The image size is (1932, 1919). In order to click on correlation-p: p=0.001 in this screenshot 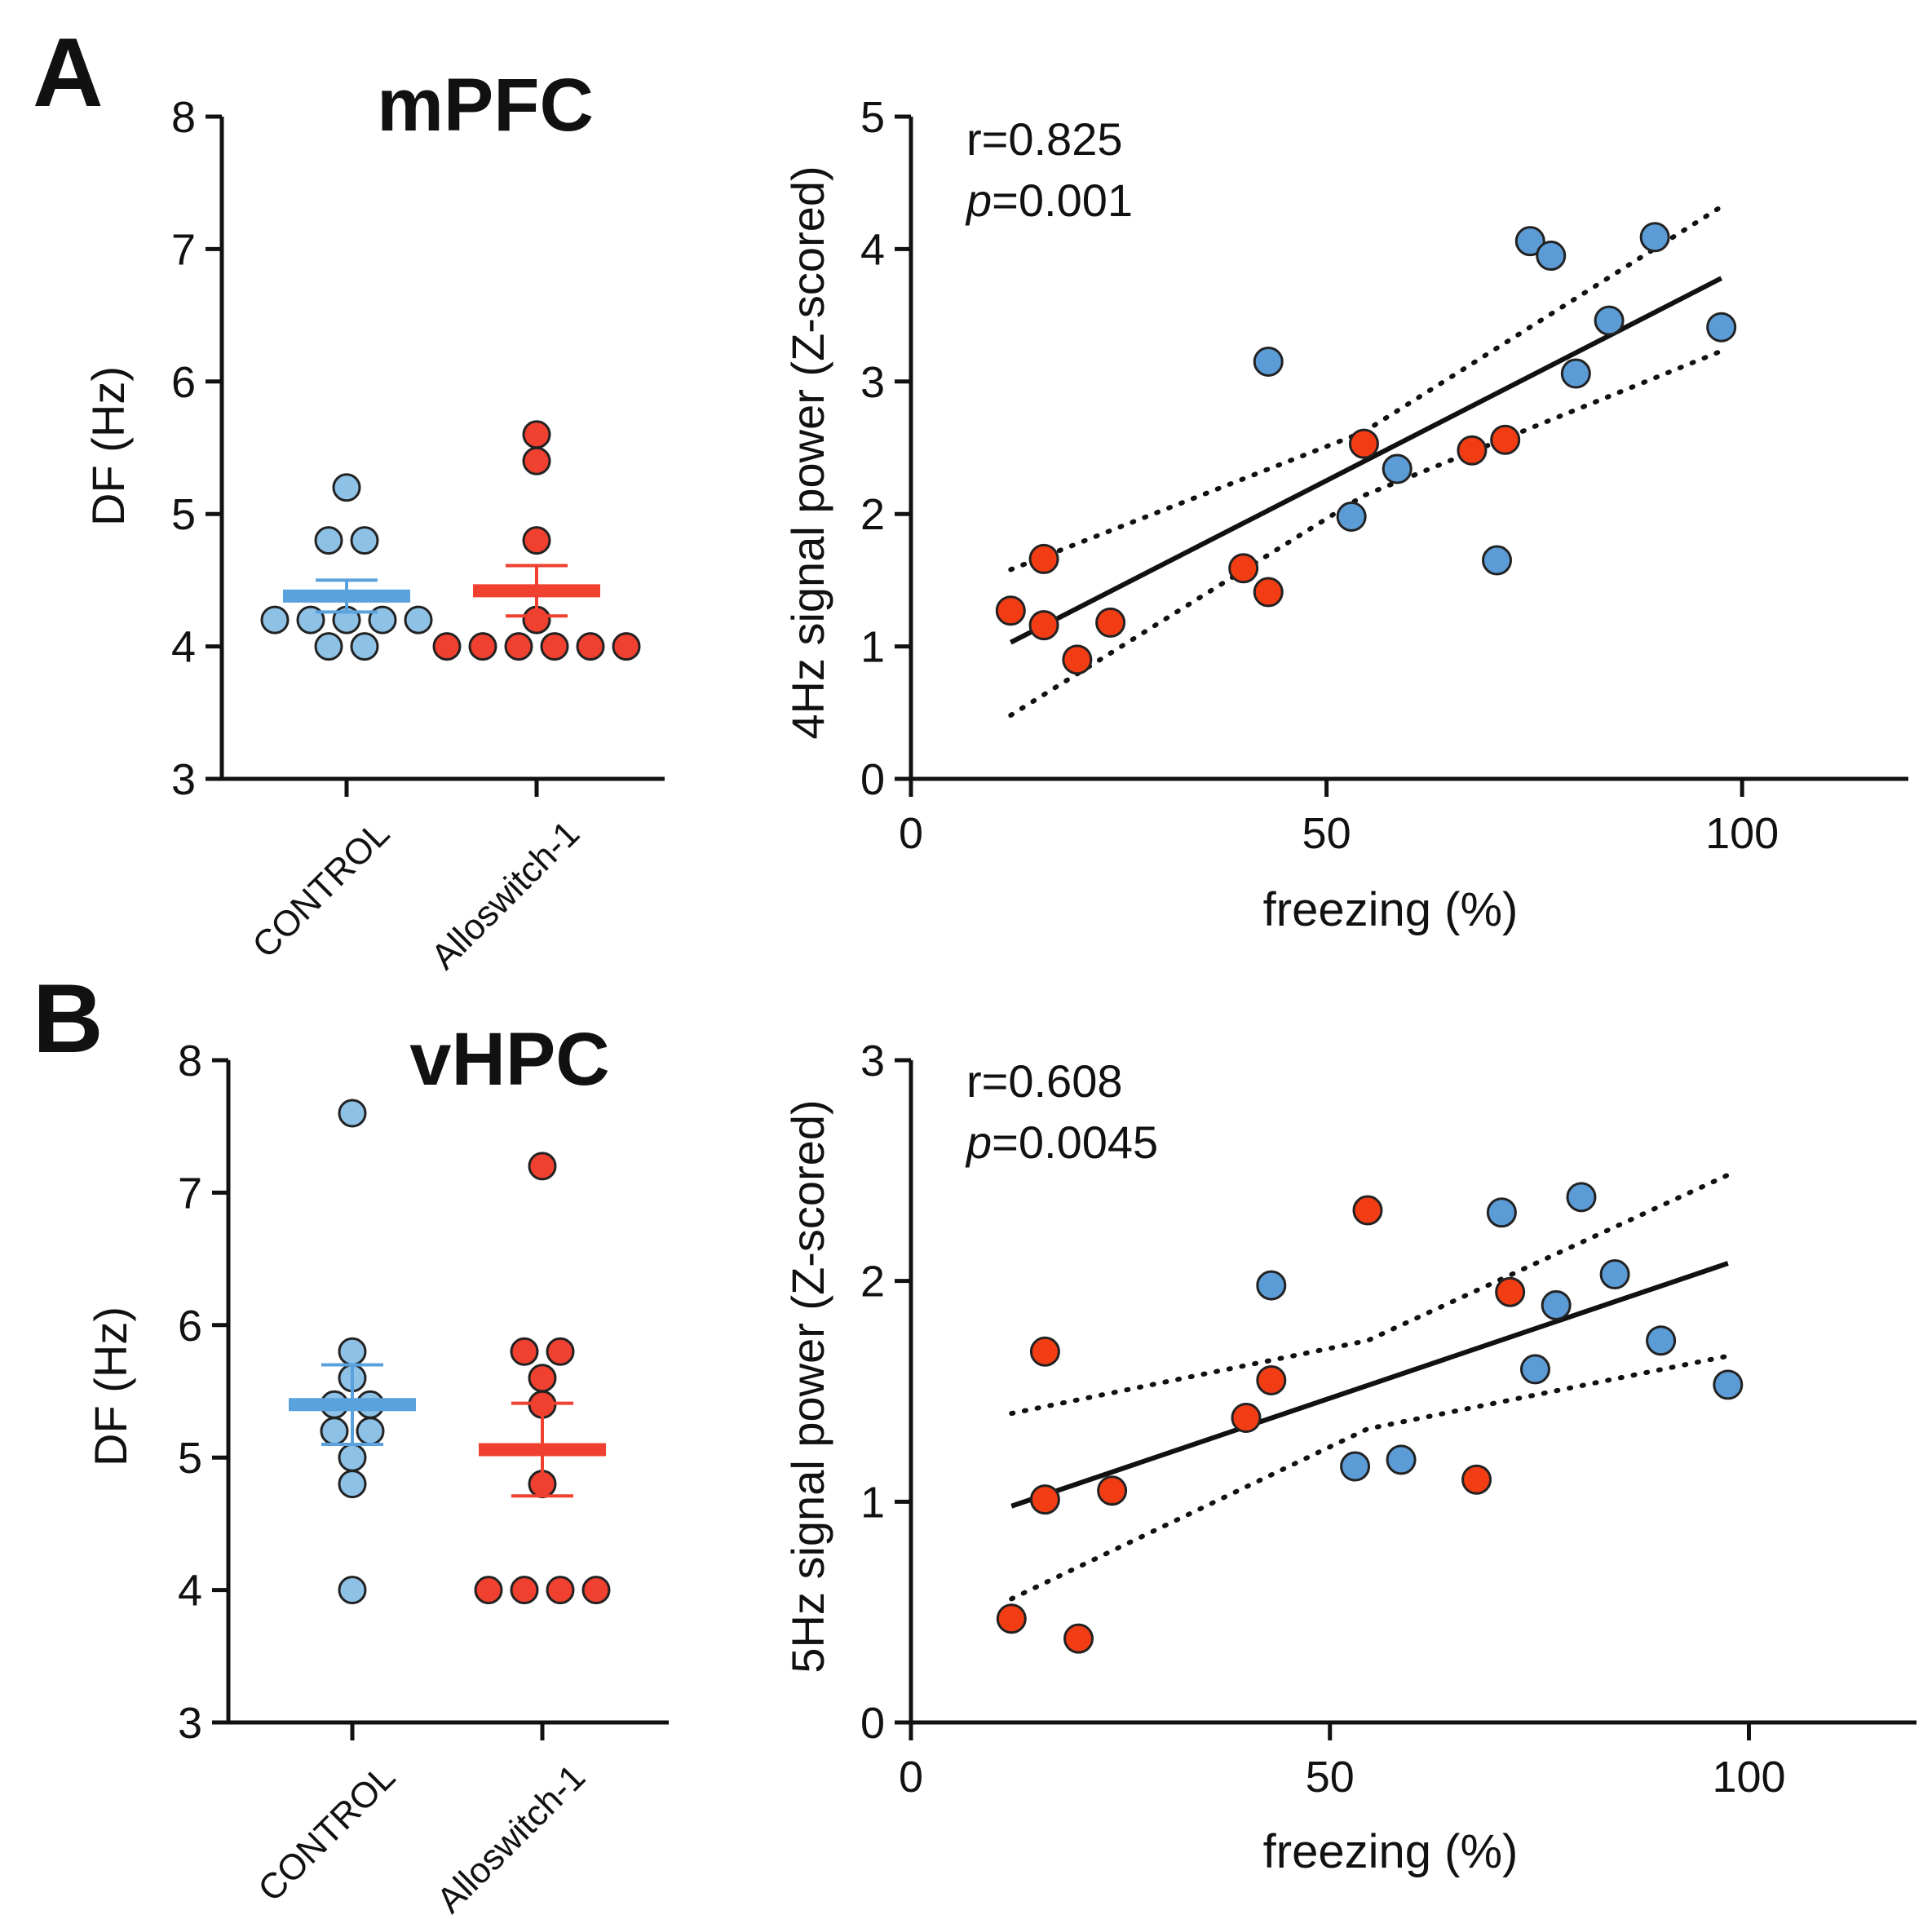, I will do `click(1049, 200)`.